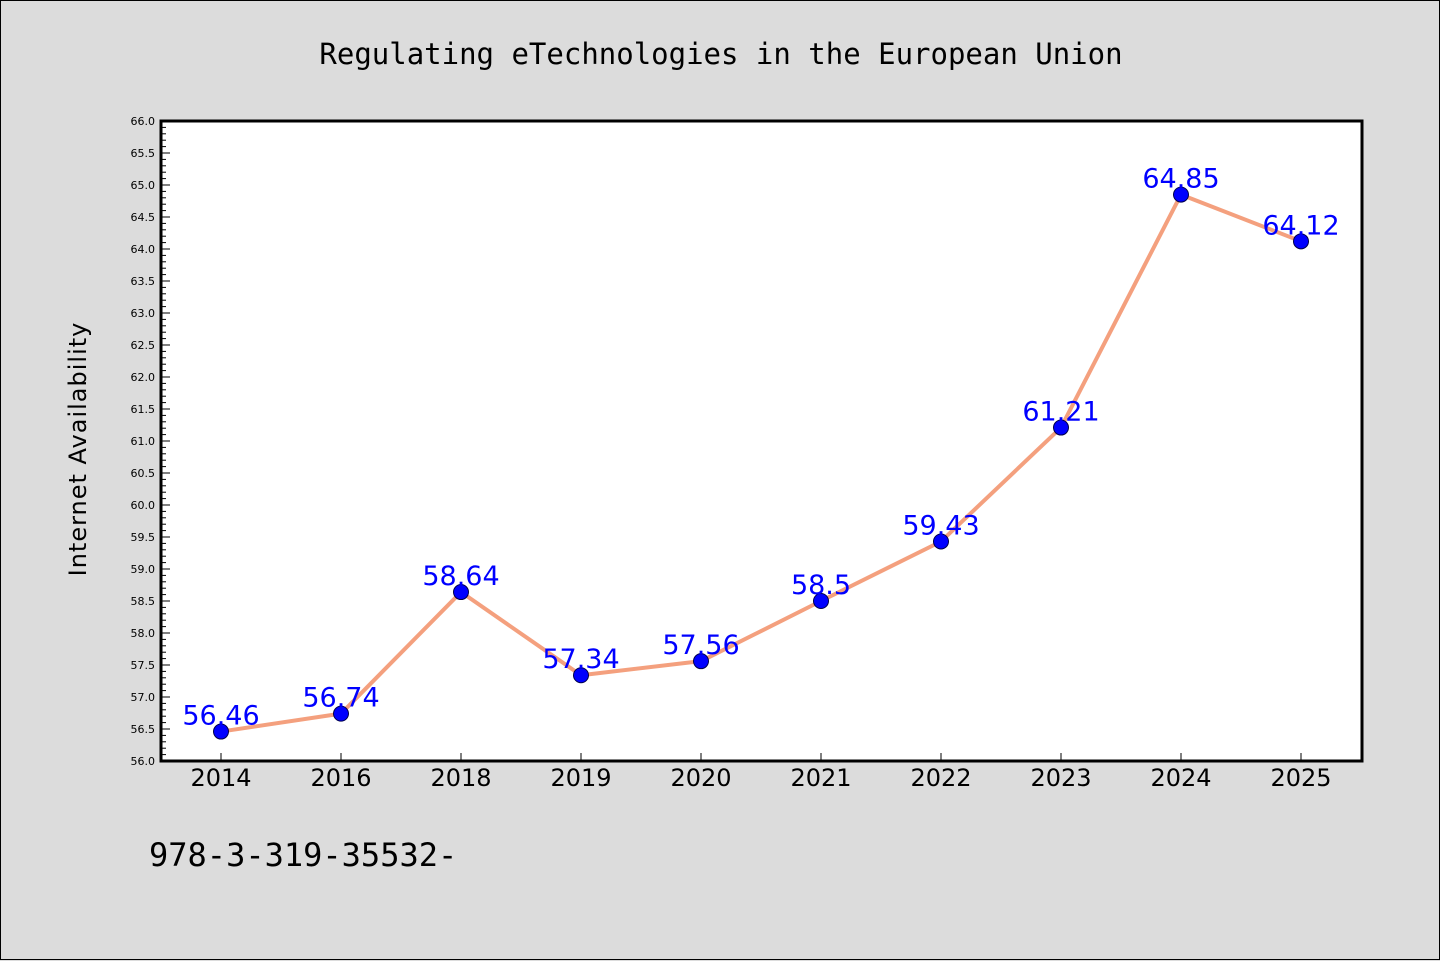 Image resolution: width=1440 pixels, height=961 pixels. I want to click on data-label: 58.64, so click(460, 576).